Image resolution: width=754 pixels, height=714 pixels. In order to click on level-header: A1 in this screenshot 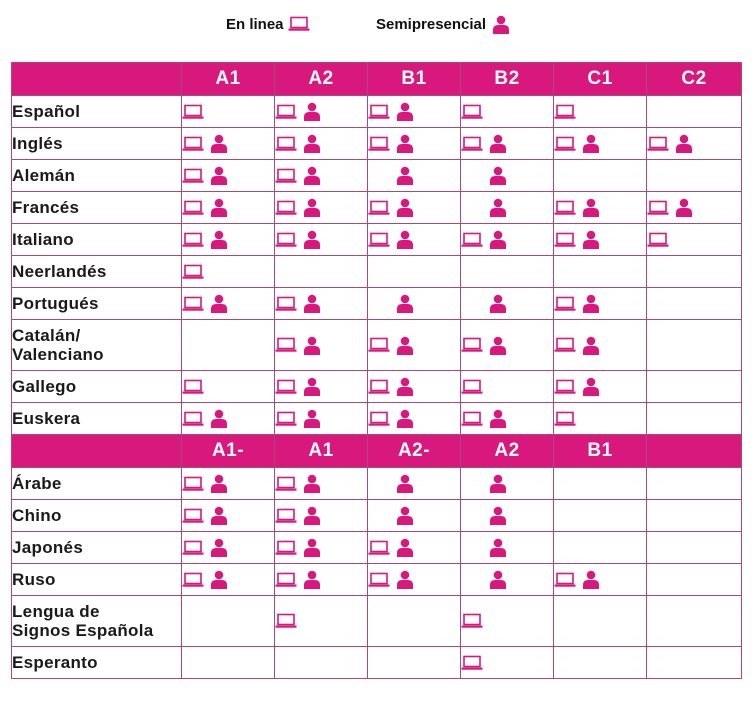, I will do `click(321, 451)`.